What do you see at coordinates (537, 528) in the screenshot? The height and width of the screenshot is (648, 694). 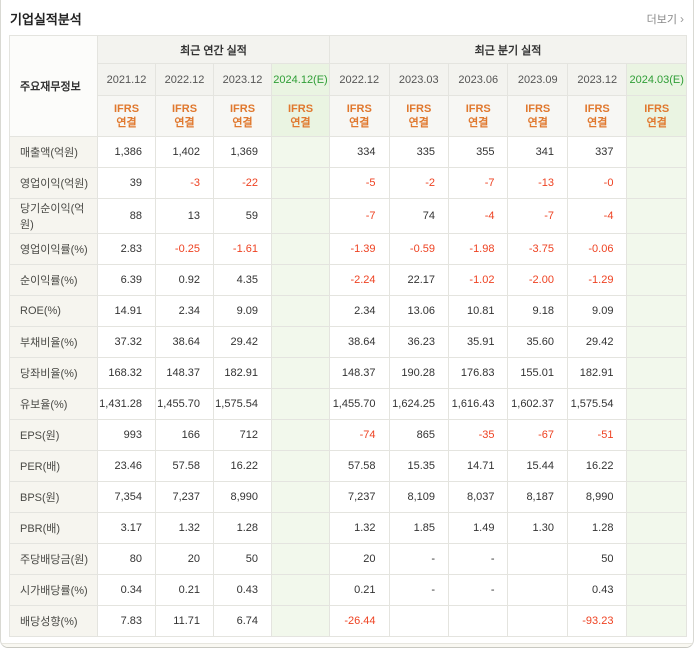 I see `value-cell: 1.30` at bounding box center [537, 528].